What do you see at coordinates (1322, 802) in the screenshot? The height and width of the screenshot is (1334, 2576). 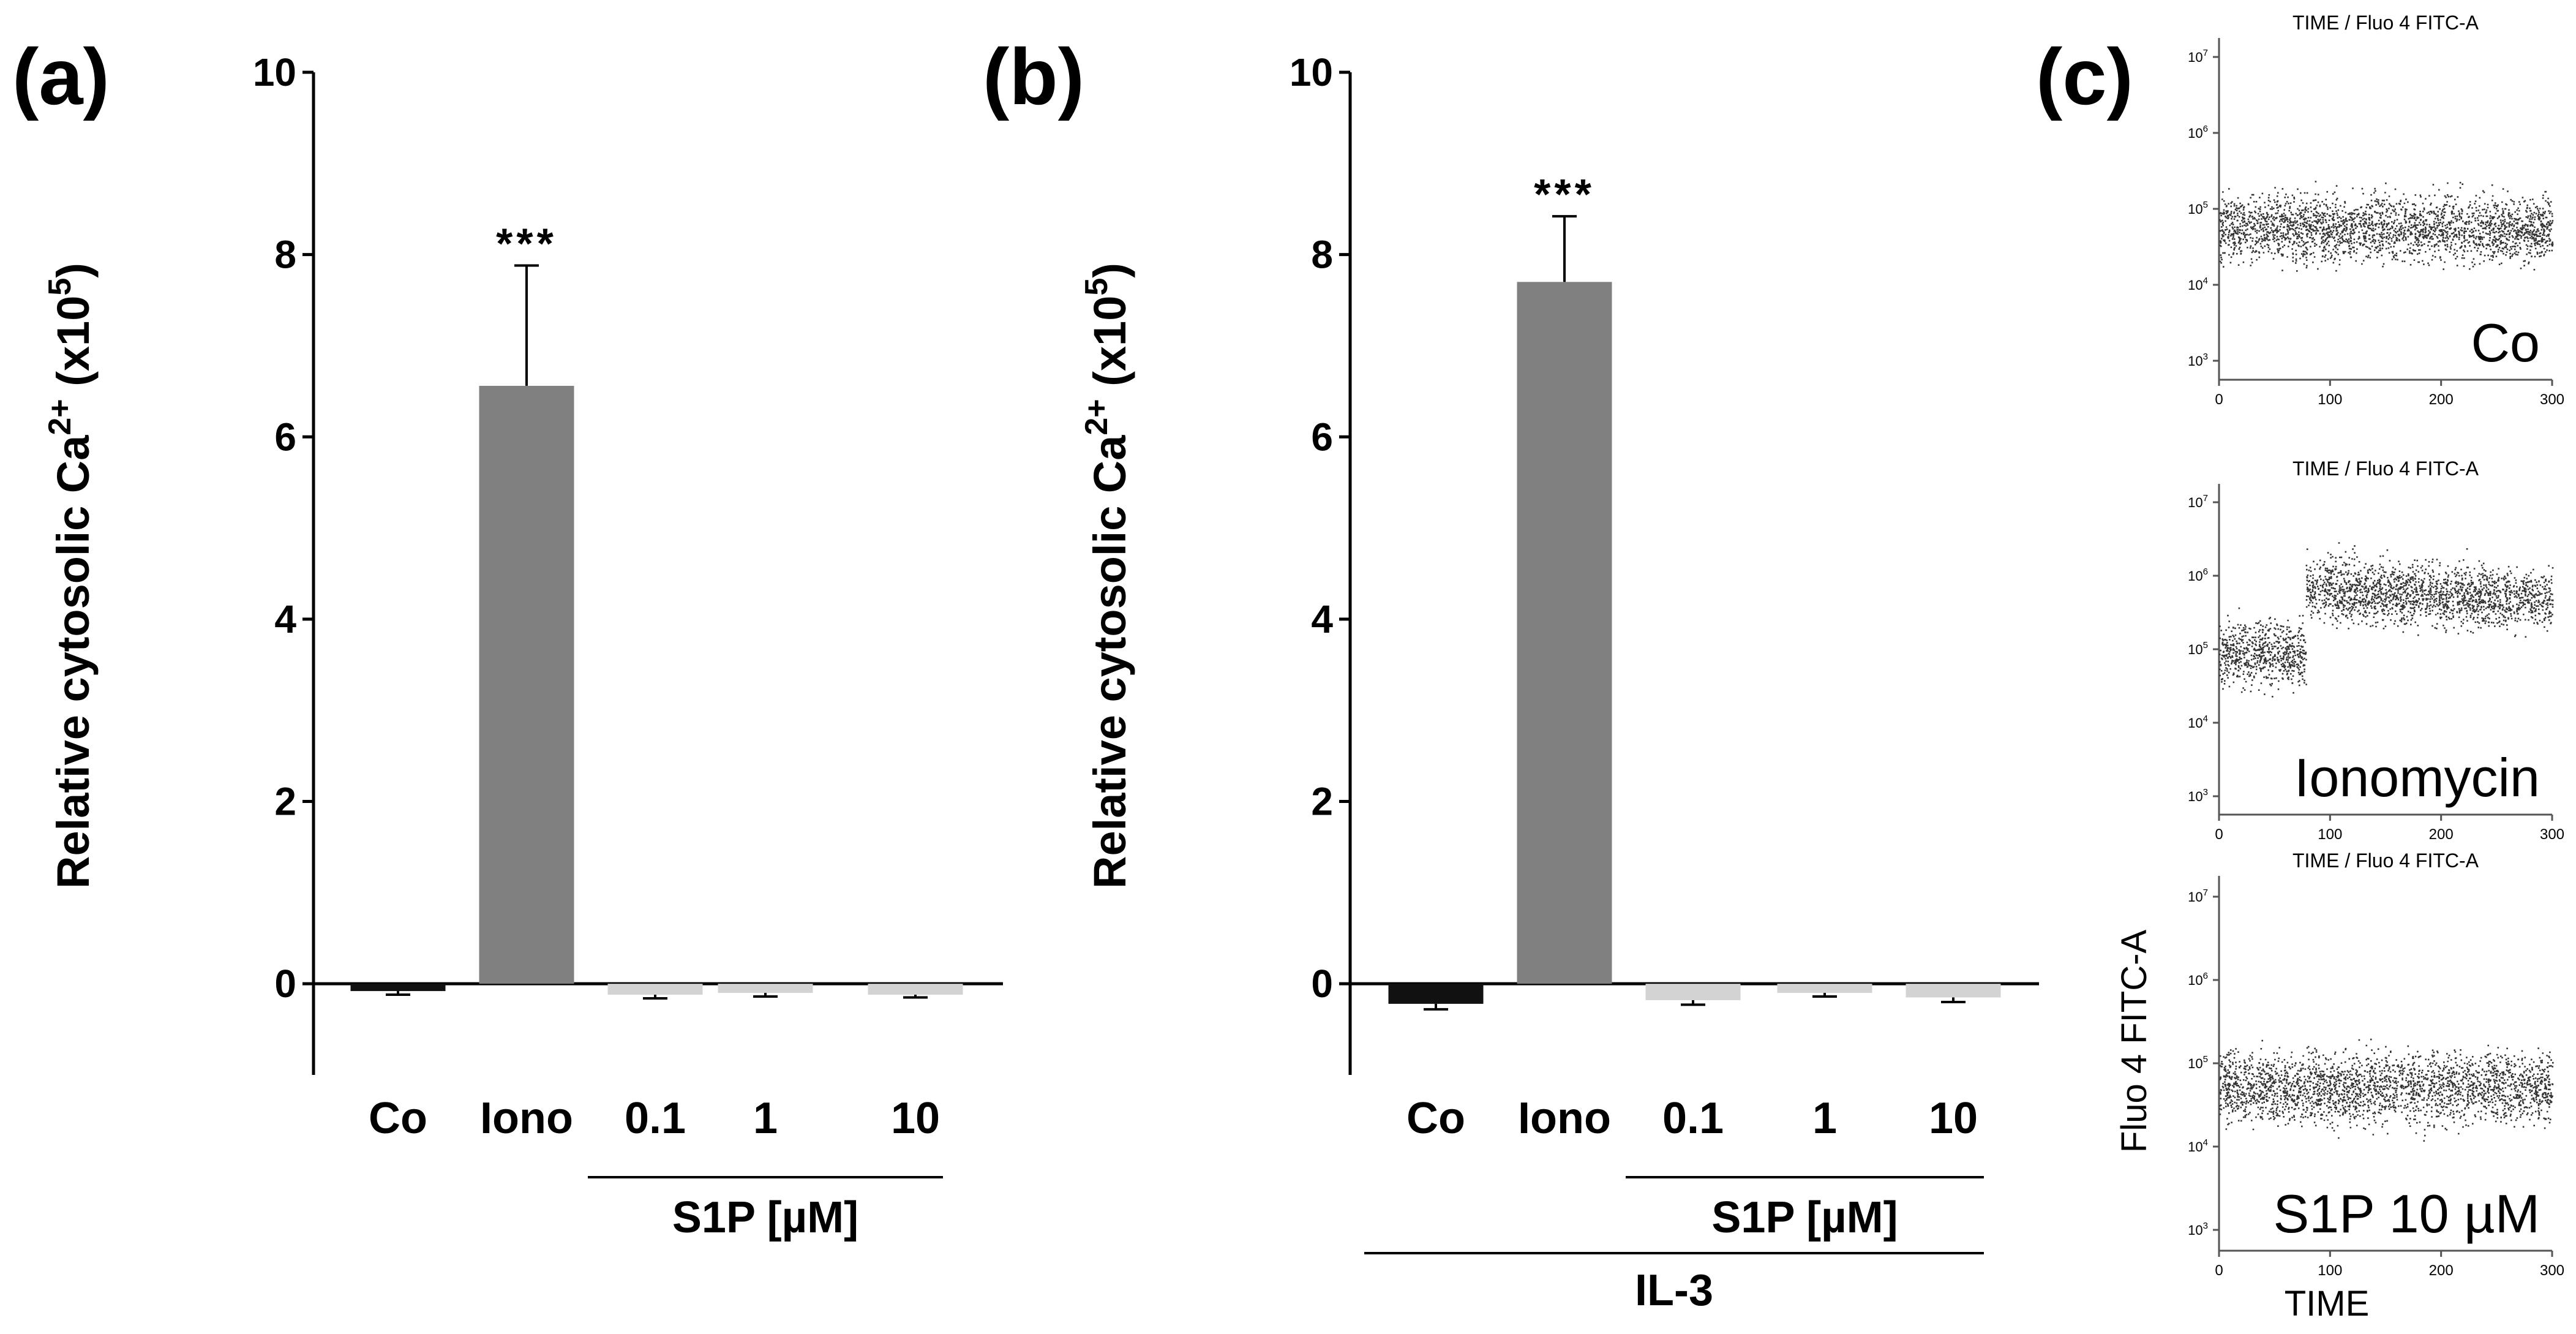 I see `chartb-y-tick-label: 2` at bounding box center [1322, 802].